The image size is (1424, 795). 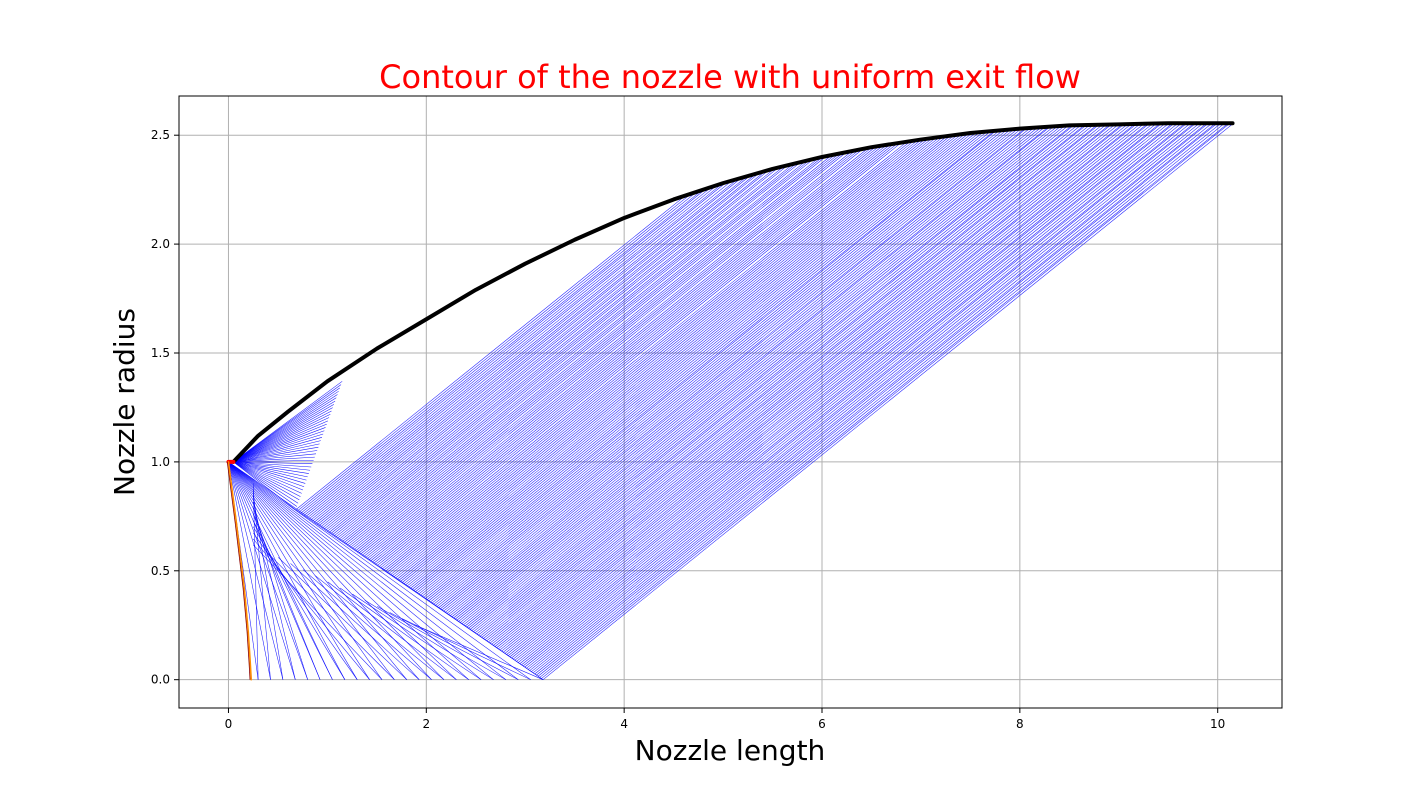 What do you see at coordinates (160, 462) in the screenshot?
I see `y-tick-label: 1.0` at bounding box center [160, 462].